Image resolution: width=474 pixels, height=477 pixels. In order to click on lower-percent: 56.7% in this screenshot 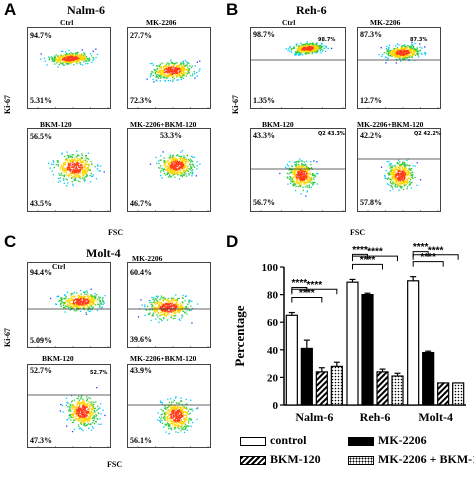, I will do `click(264, 202)`.